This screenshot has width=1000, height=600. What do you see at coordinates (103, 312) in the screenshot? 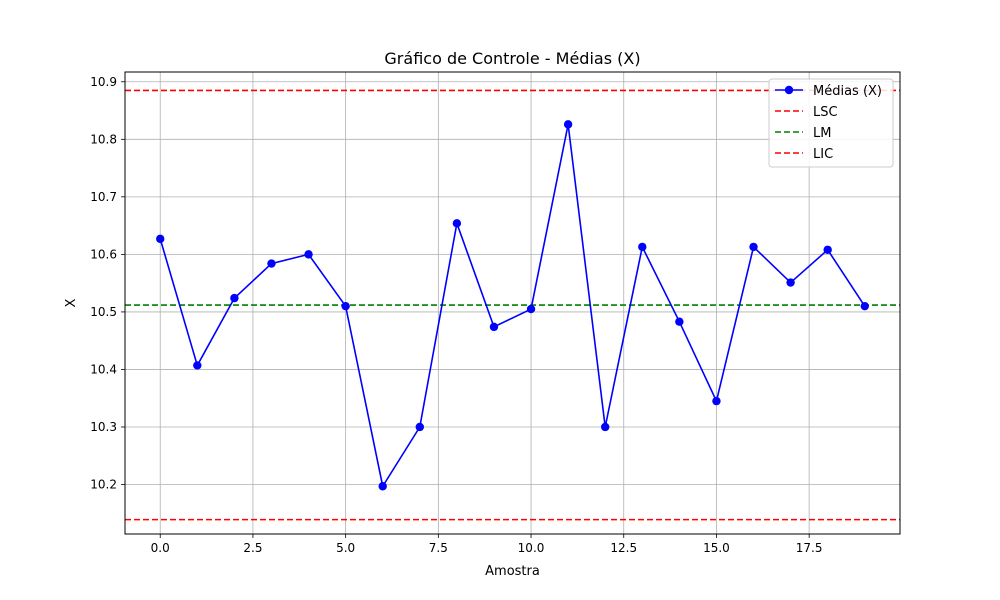
I see `y-tick-label: 10.5` at bounding box center [103, 312].